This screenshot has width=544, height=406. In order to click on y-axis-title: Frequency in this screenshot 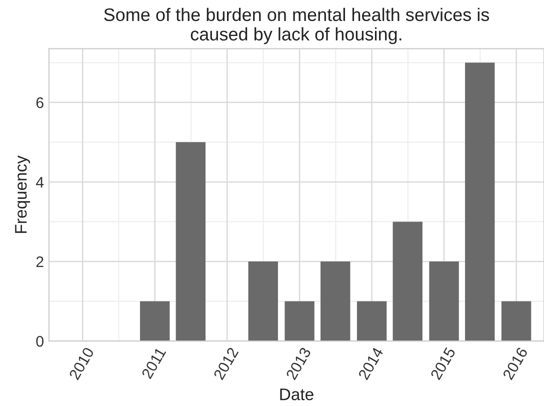, I will do `click(22, 194)`.